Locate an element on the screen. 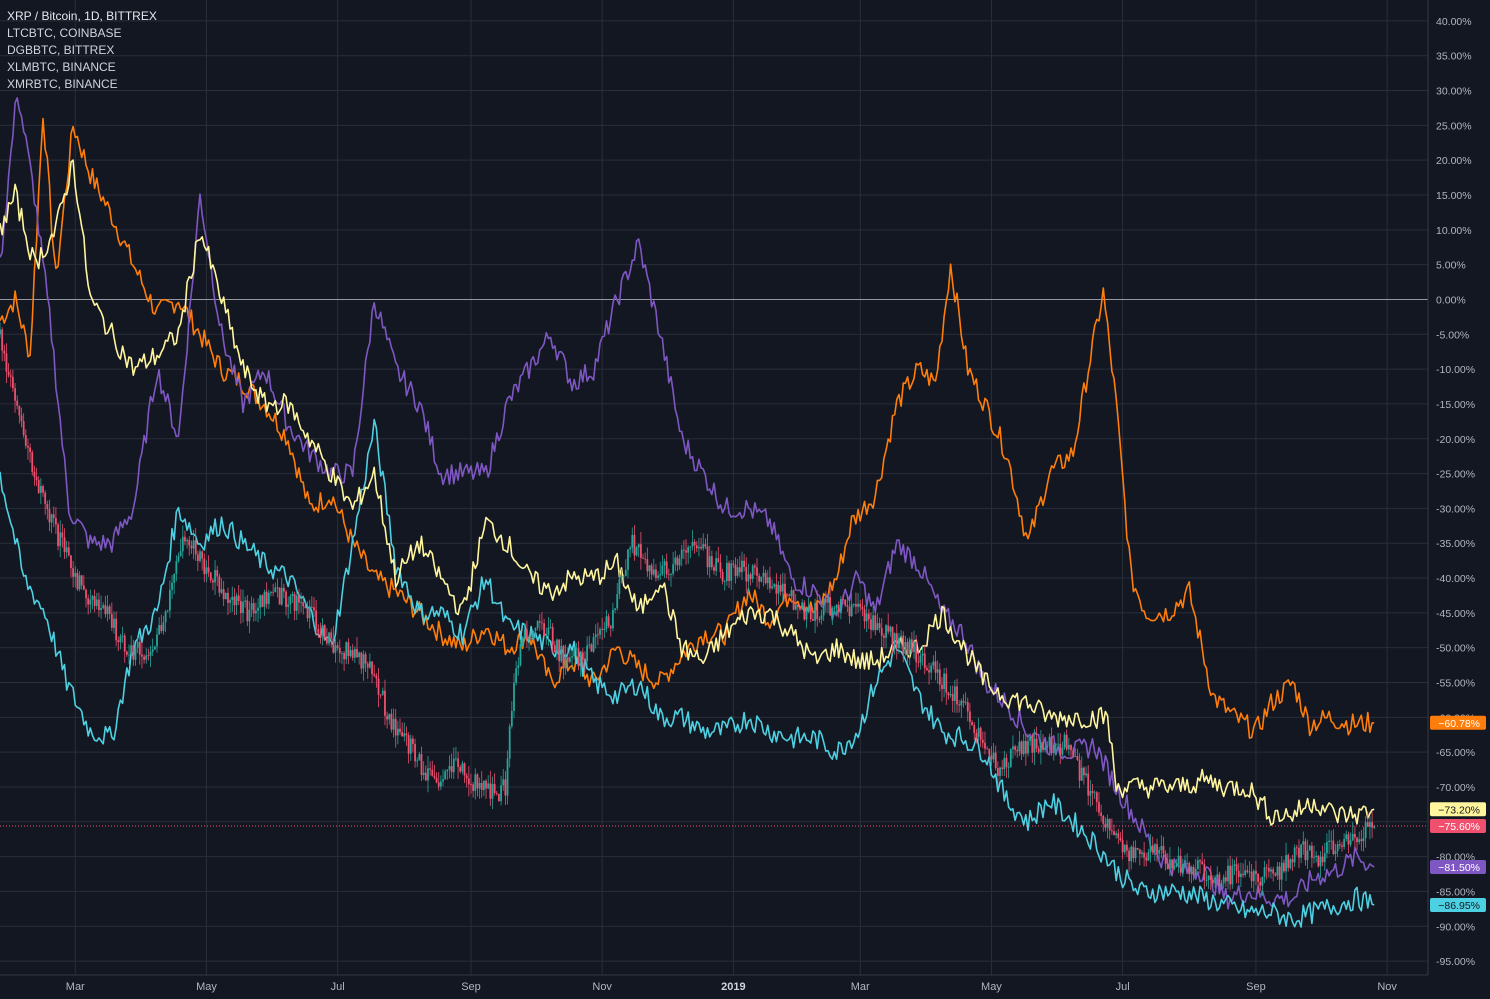  y-tick-label: 35.00% is located at coordinates (1454, 57).